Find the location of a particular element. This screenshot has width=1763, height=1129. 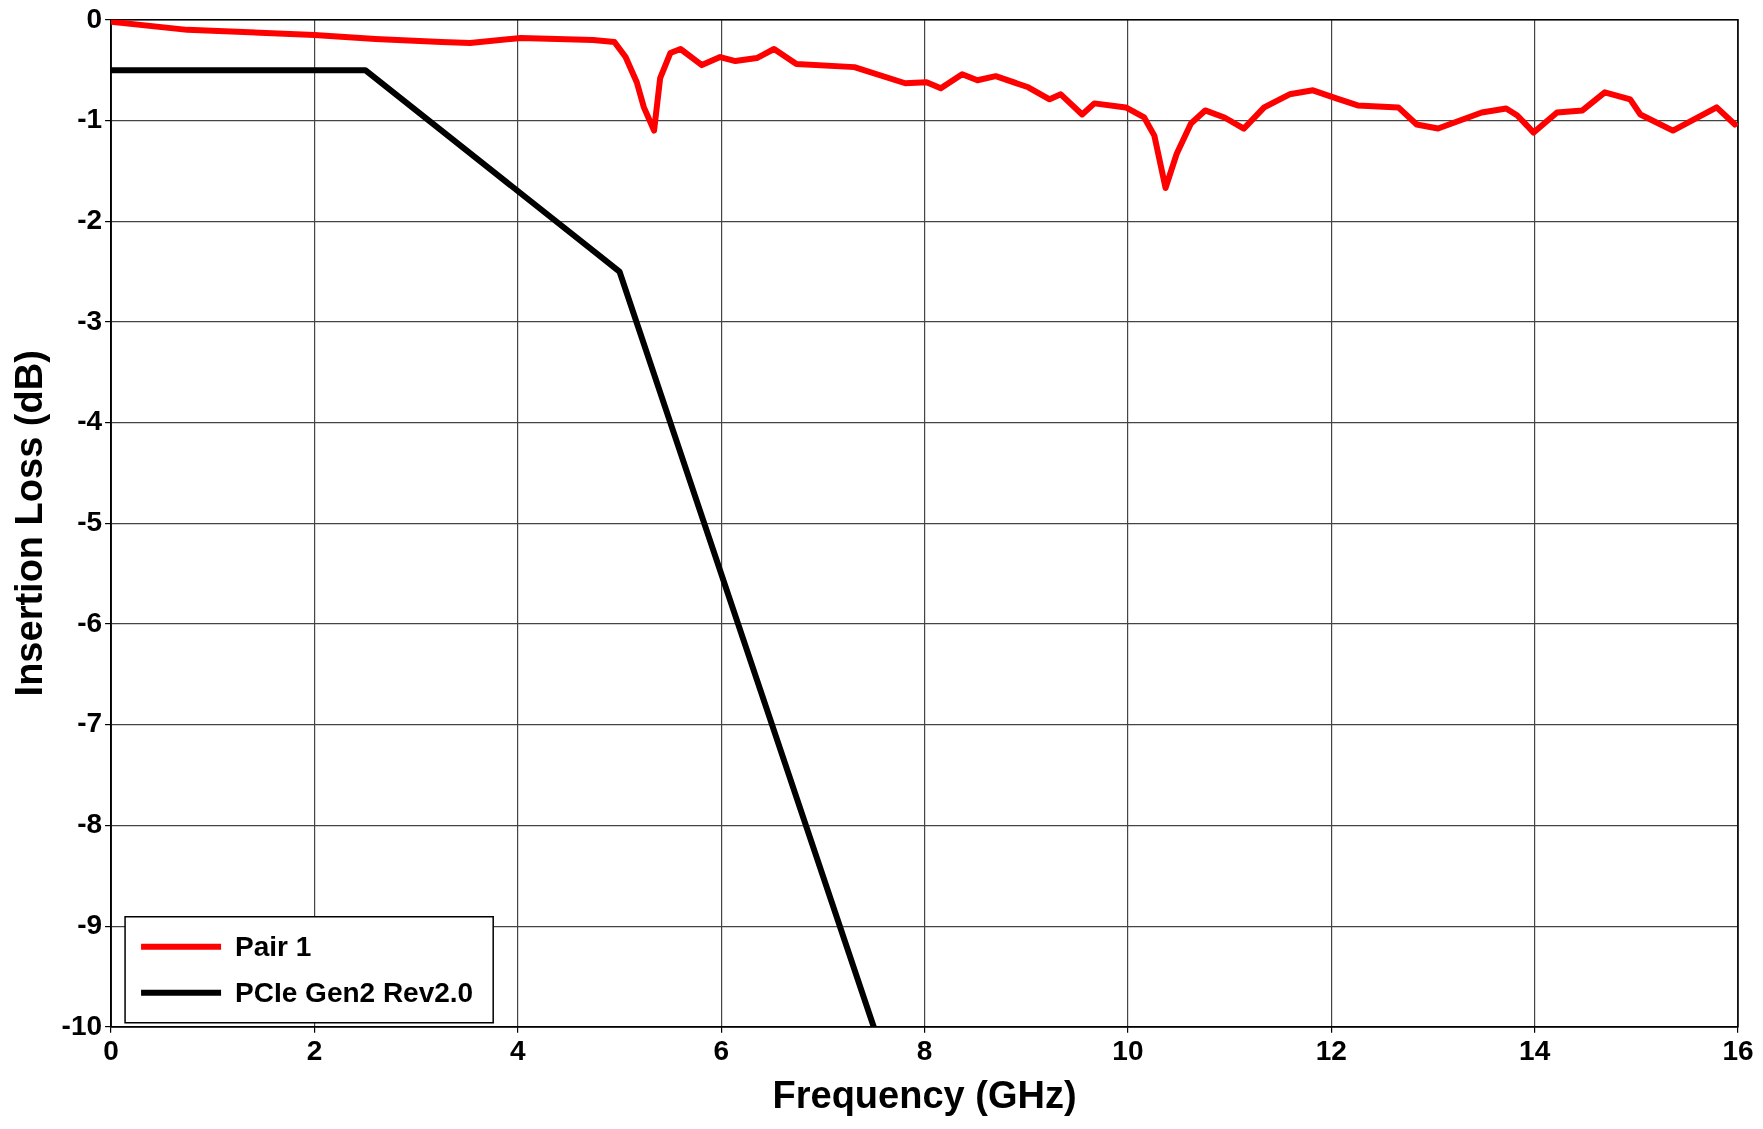

x-tick-label: 8 is located at coordinates (924, 1051).